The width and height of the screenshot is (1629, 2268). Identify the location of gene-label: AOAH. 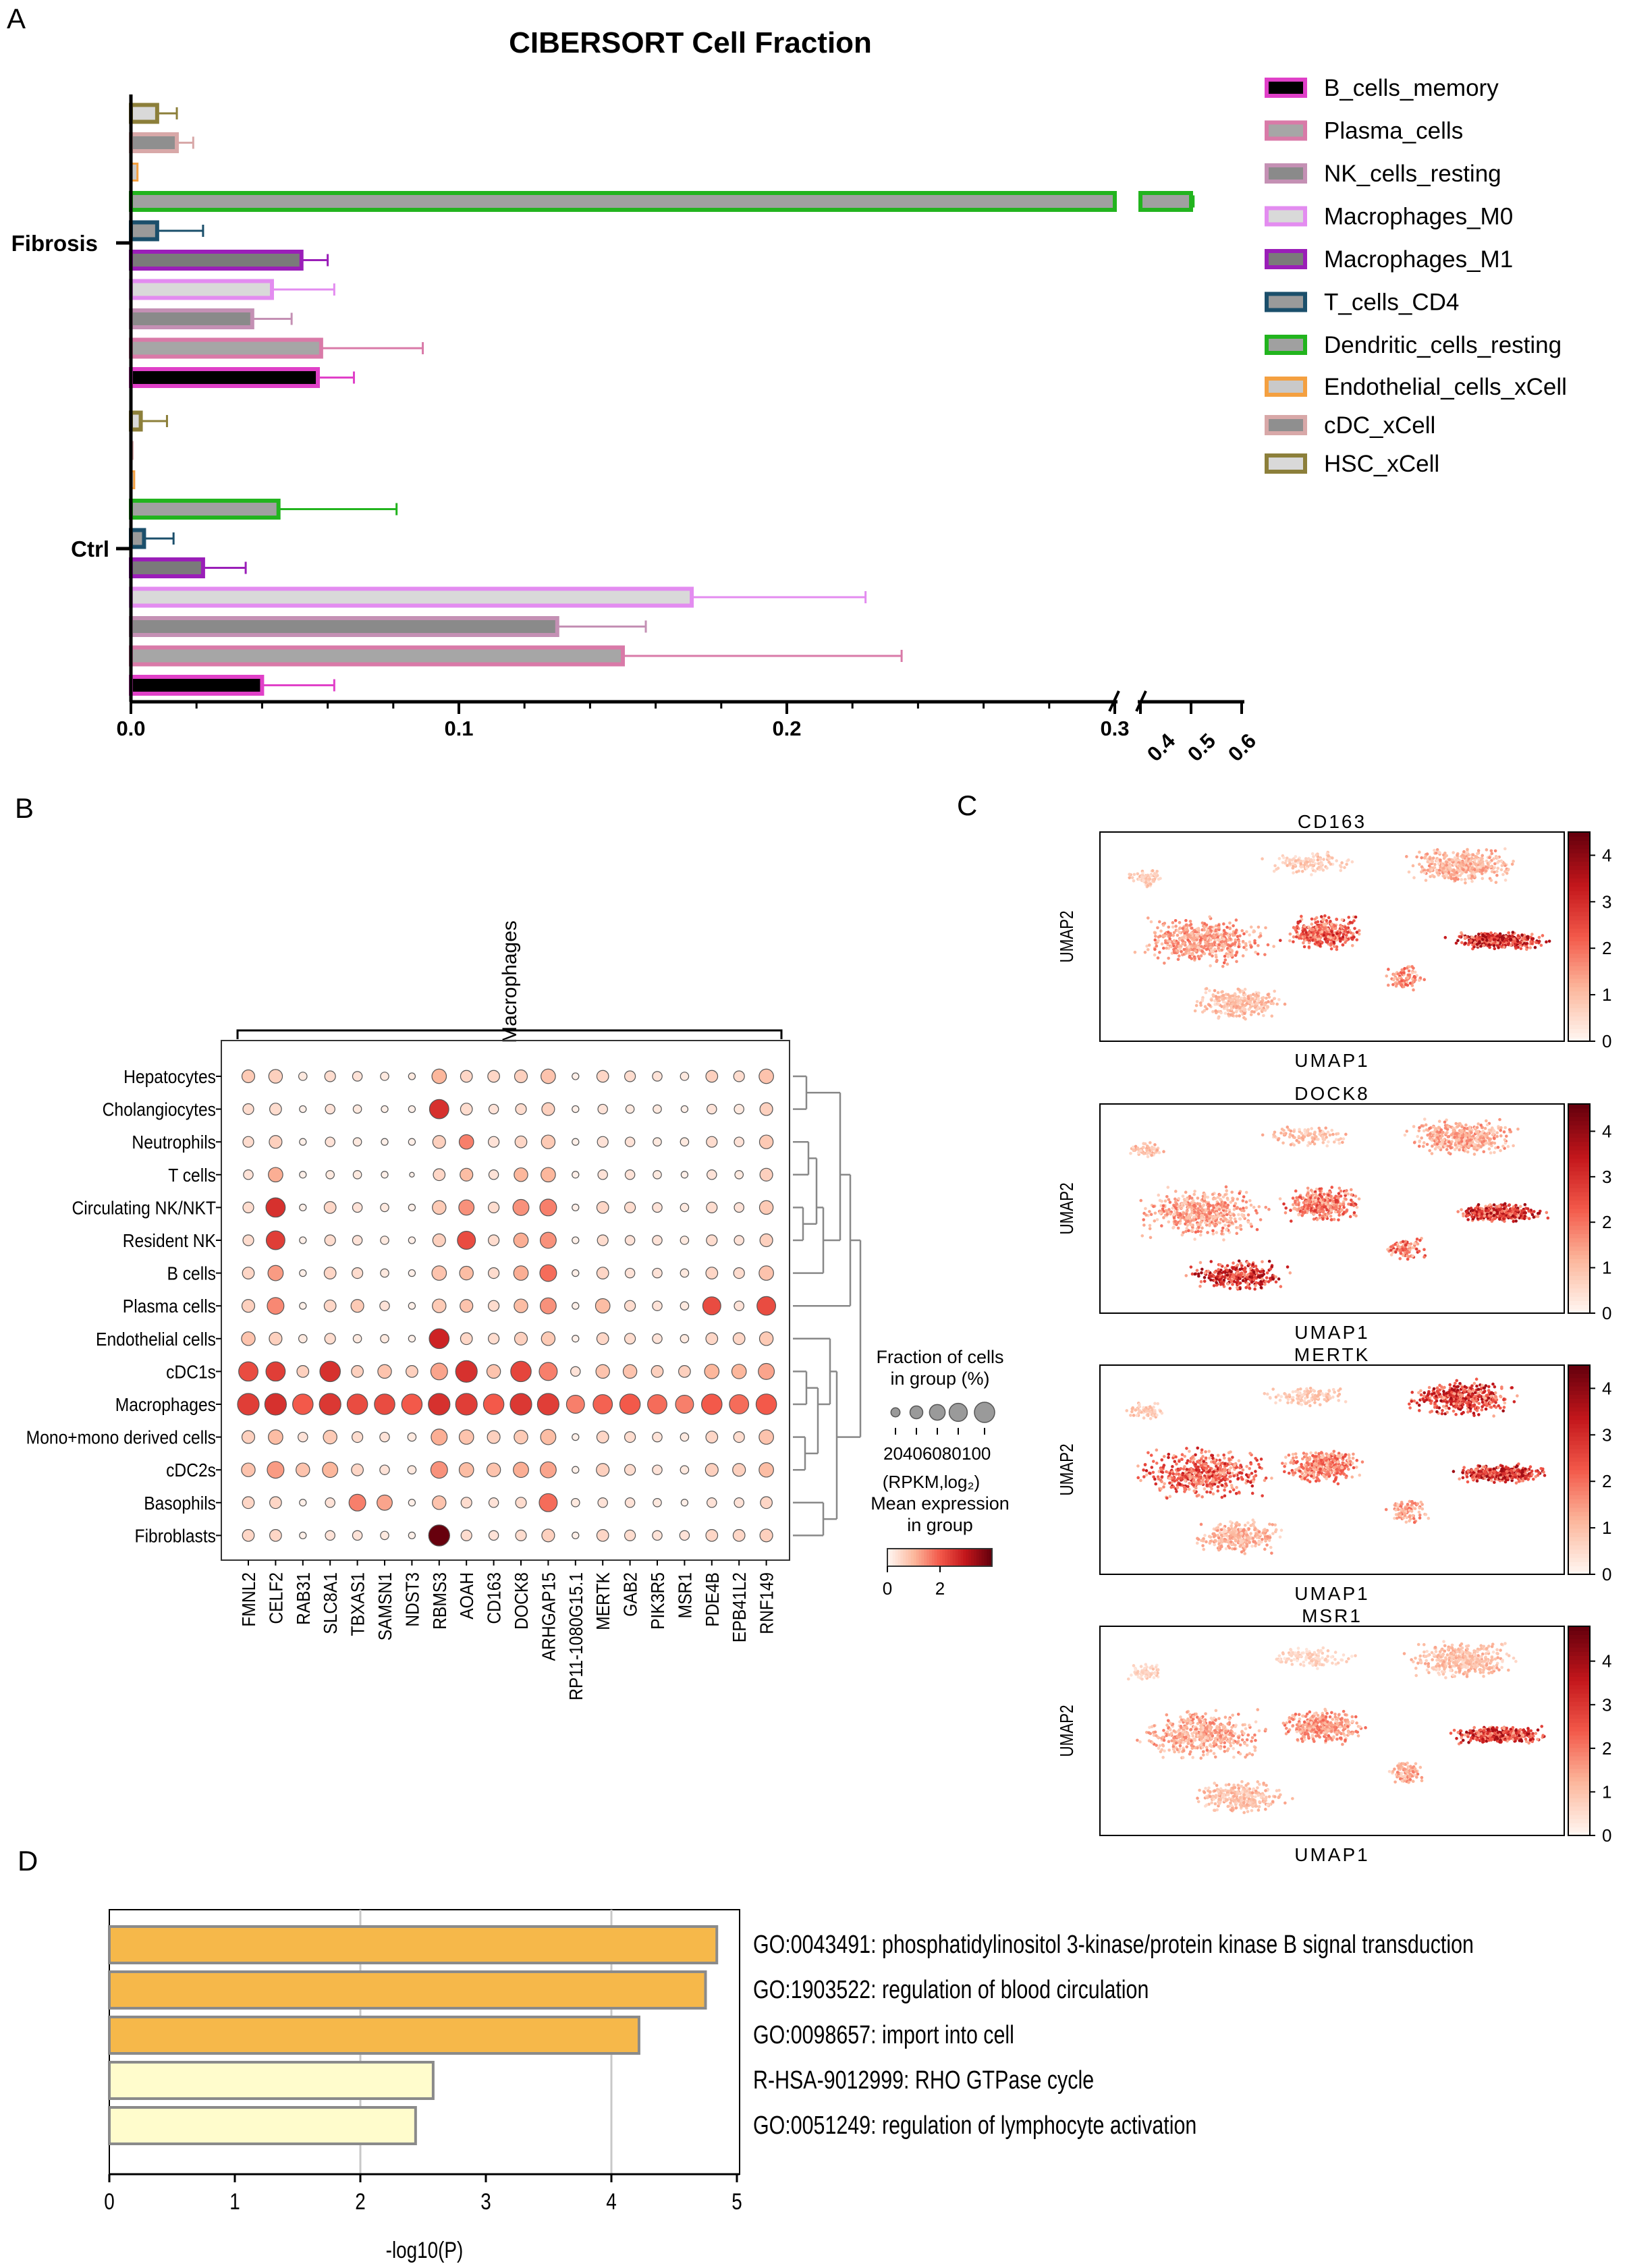
(467, 1596).